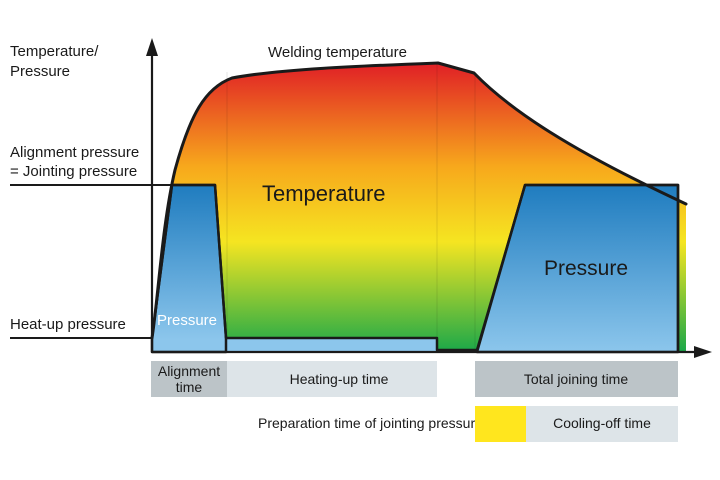  I want to click on y-axis-label-line2: Pressure, so click(40, 71).